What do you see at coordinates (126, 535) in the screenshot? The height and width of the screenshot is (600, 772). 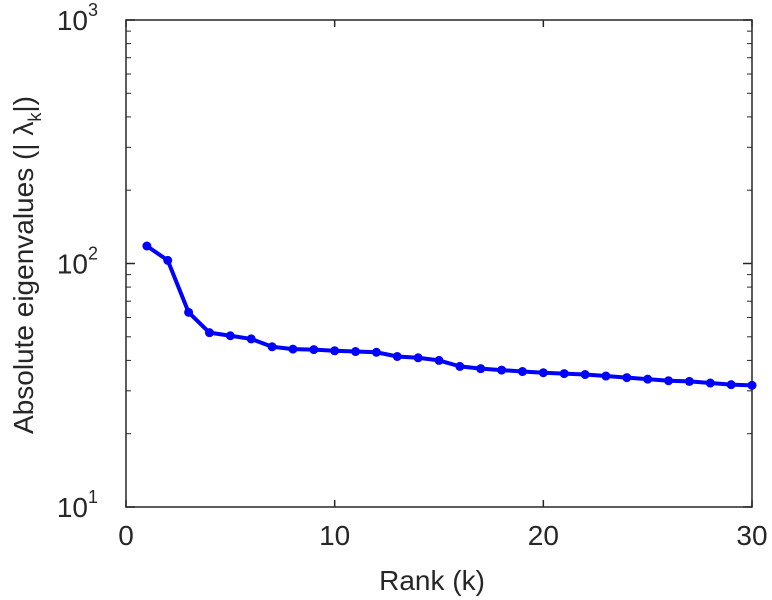 I see `x-tick-label: 0` at bounding box center [126, 535].